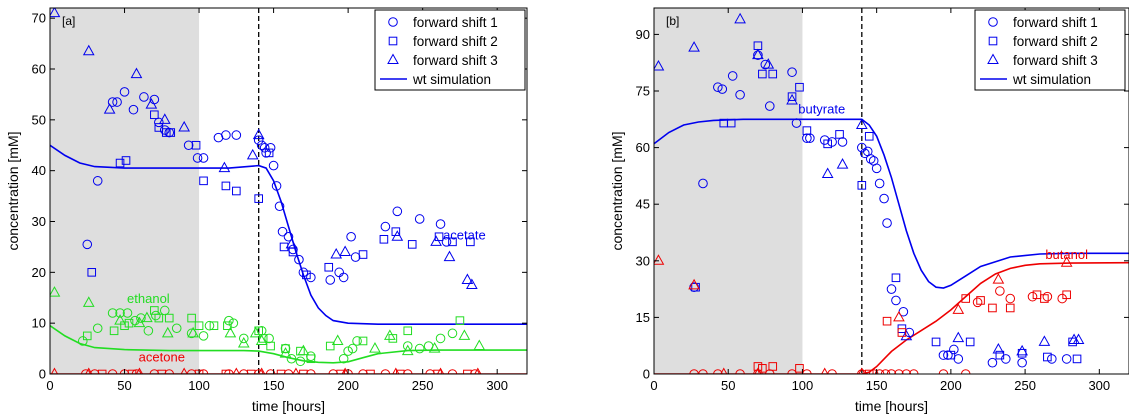 The image size is (1129, 419). What do you see at coordinates (891, 406) in the screenshot?
I see `x-axis-label: time [hours]` at bounding box center [891, 406].